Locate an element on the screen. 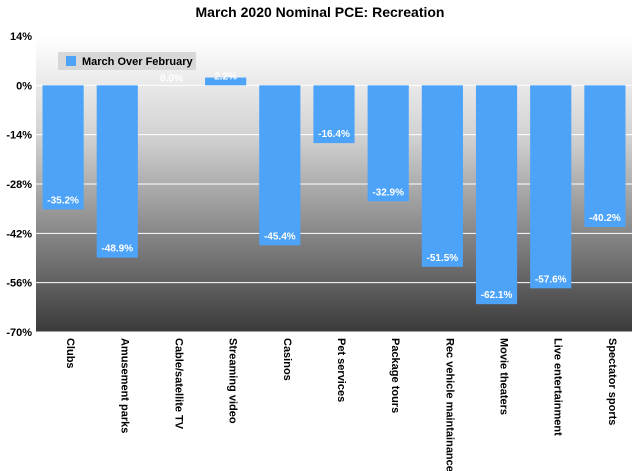  y-tick-label: -28% is located at coordinates (19, 185).